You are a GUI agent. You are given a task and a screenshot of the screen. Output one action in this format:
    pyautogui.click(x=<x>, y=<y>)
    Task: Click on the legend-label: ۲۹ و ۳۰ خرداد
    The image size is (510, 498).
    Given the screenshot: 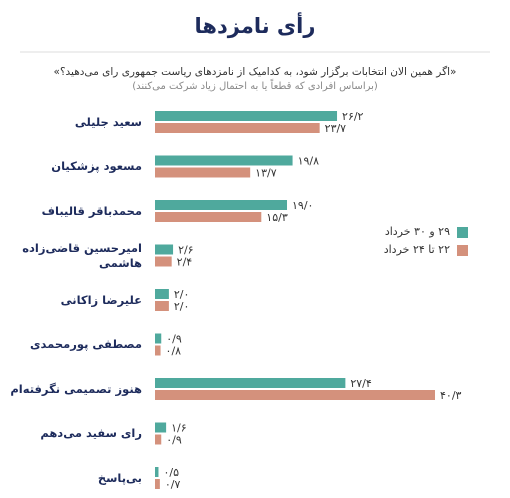 What is the action you would take?
    pyautogui.click(x=417, y=231)
    